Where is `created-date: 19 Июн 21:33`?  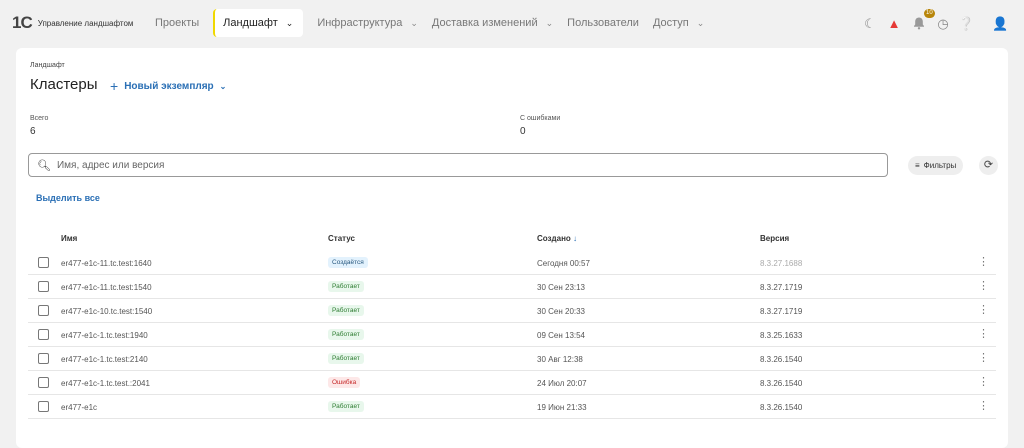 created-date: 19 Июн 21:33 is located at coordinates (562, 407).